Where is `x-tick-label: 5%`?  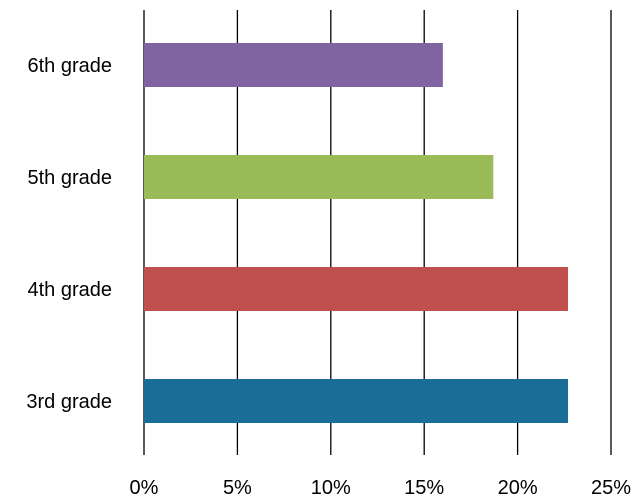
x-tick-label: 5% is located at coordinates (237, 488).